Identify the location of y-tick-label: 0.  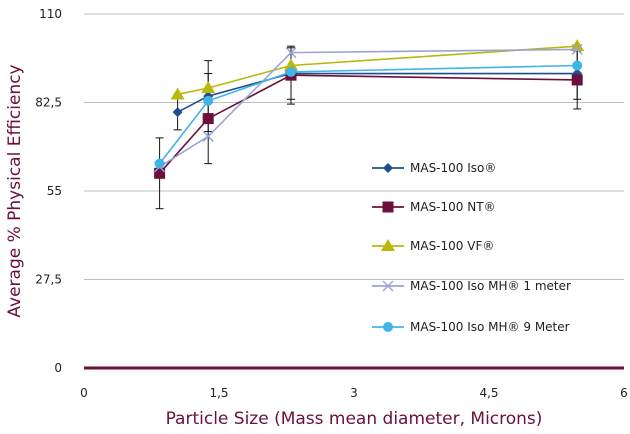
(58, 368).